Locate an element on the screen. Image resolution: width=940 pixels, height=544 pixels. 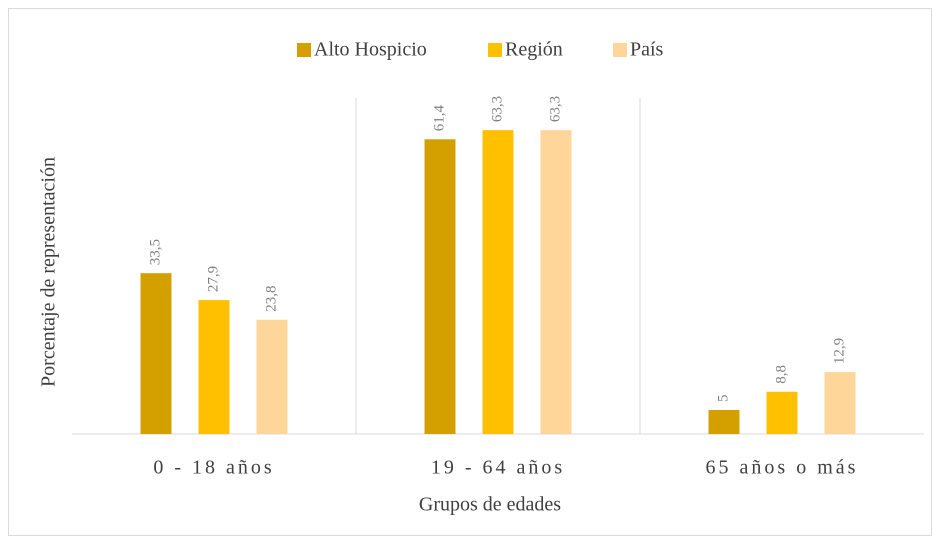
legend-label: Alto Hospicio is located at coordinates (370, 50).